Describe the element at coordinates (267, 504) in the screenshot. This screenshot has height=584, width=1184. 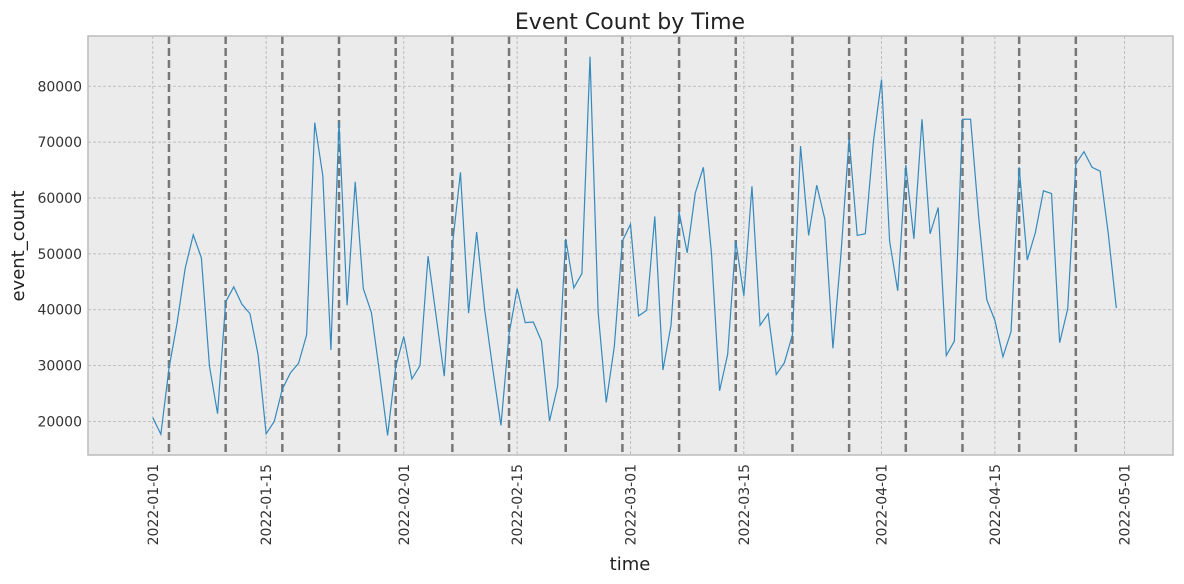
I see `x-tick-label: 2022-01-15` at that location.